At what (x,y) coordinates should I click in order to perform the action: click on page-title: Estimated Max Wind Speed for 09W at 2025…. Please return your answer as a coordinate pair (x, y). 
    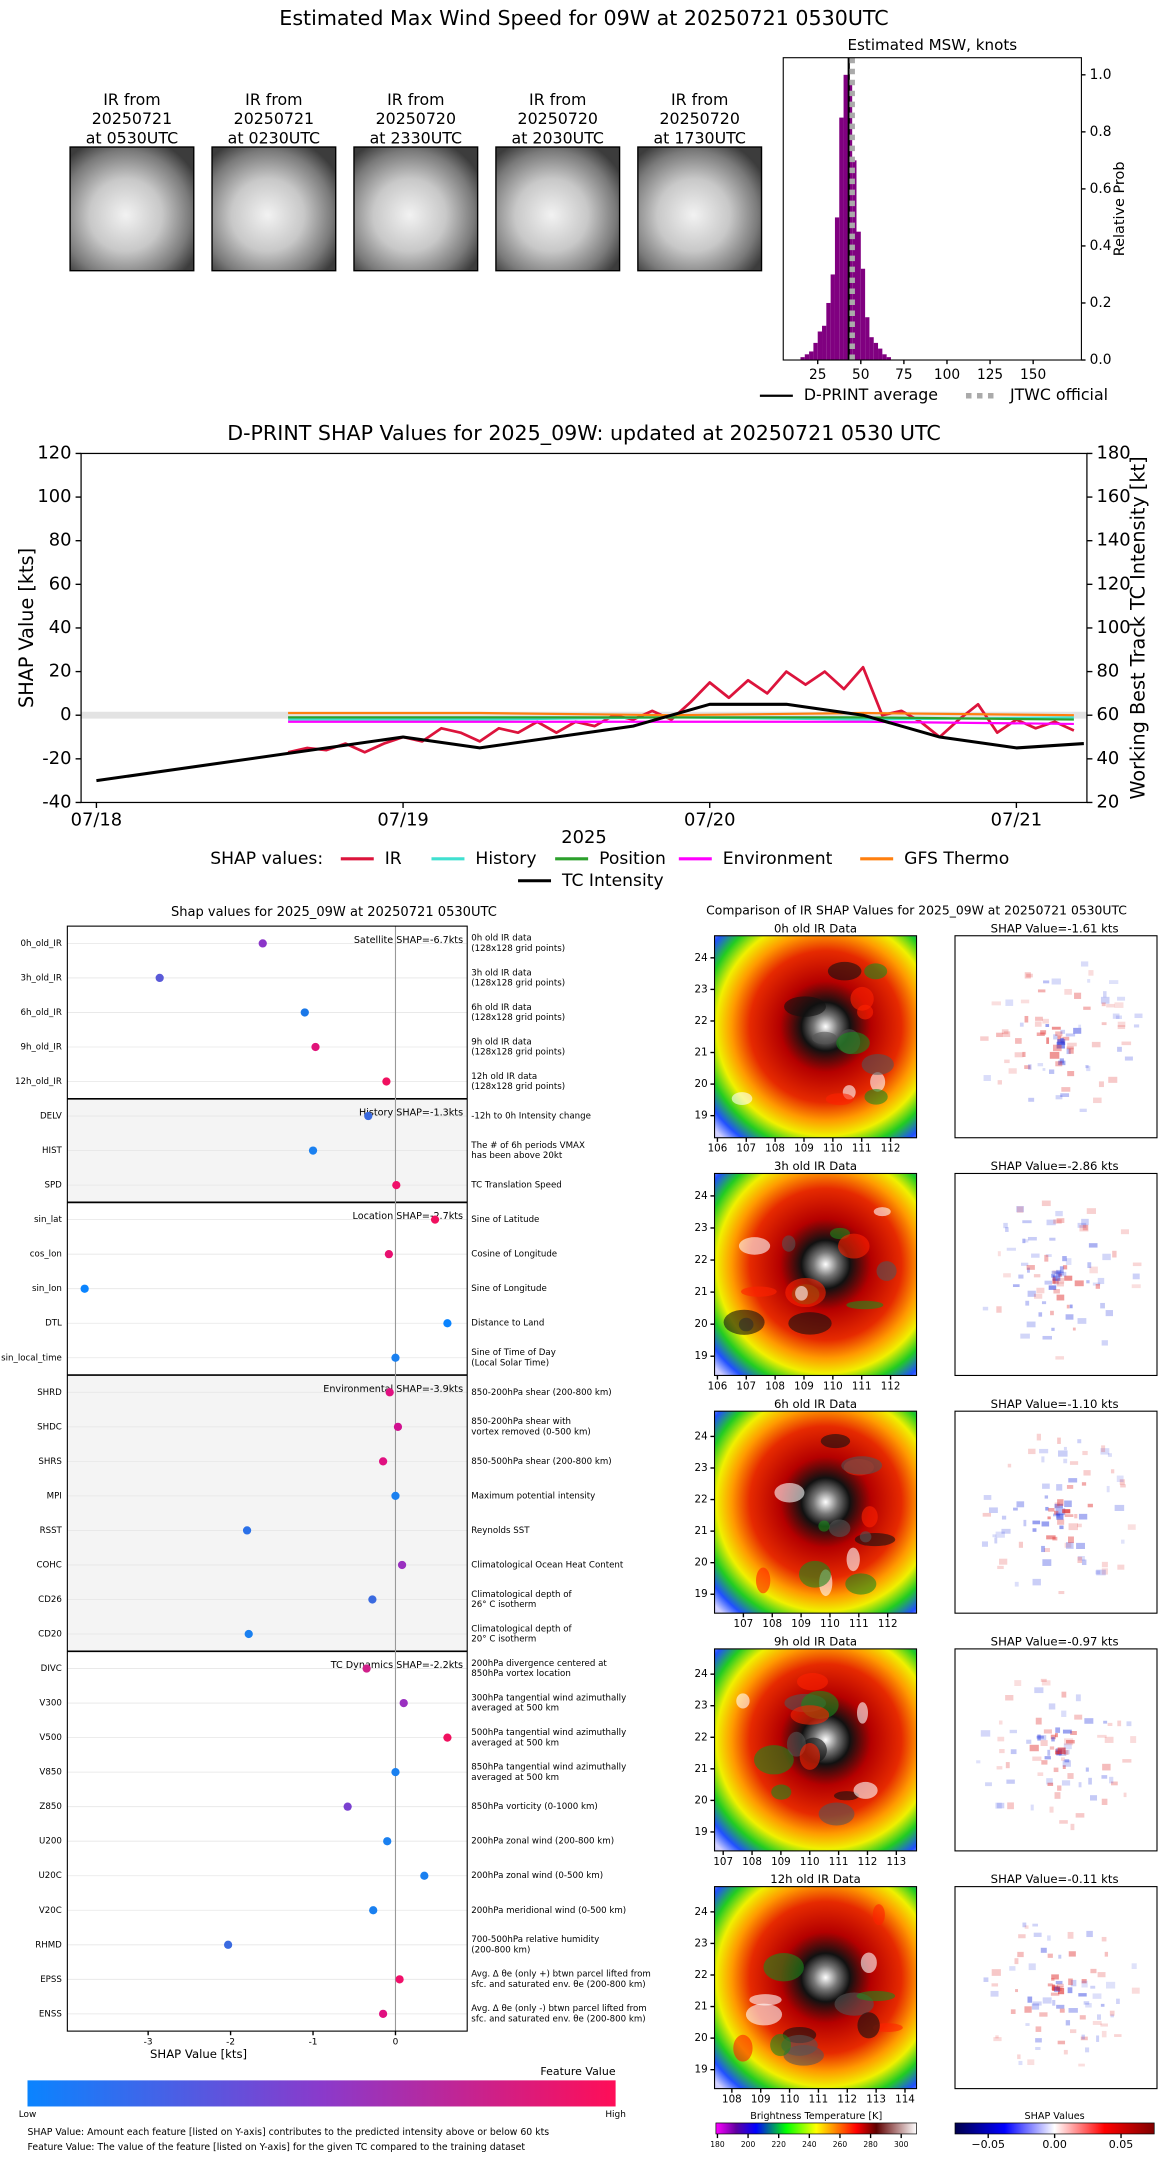
    Looking at the image, I should click on (583, 18).